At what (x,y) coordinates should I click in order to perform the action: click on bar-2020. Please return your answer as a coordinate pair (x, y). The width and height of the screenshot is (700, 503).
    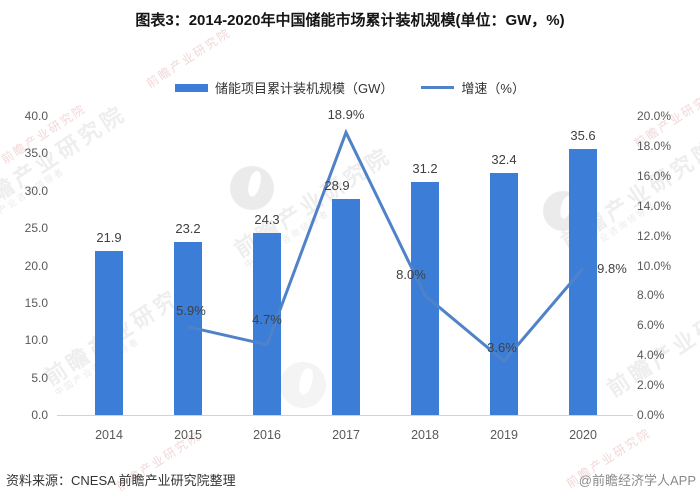
    Looking at the image, I should click on (583, 281).